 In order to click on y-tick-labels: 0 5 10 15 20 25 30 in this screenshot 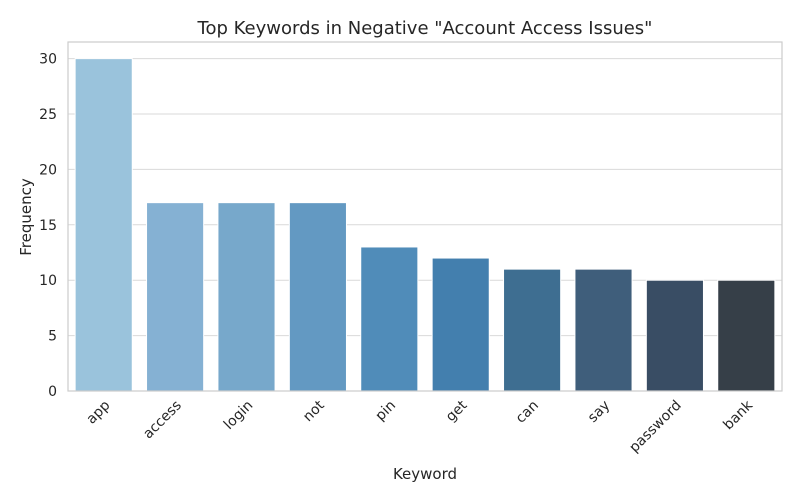, I will do `click(48, 226)`.